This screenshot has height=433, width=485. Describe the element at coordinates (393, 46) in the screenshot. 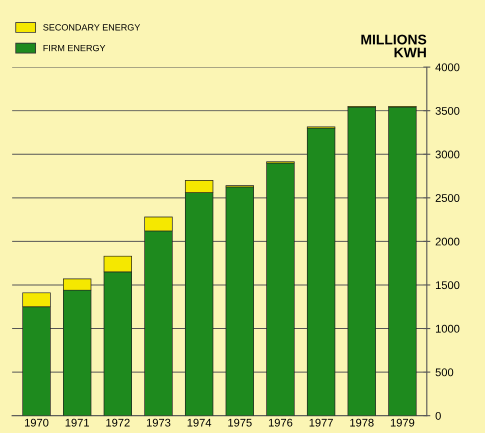

I see `y-axis-title: MILLIONS KWH` at that location.